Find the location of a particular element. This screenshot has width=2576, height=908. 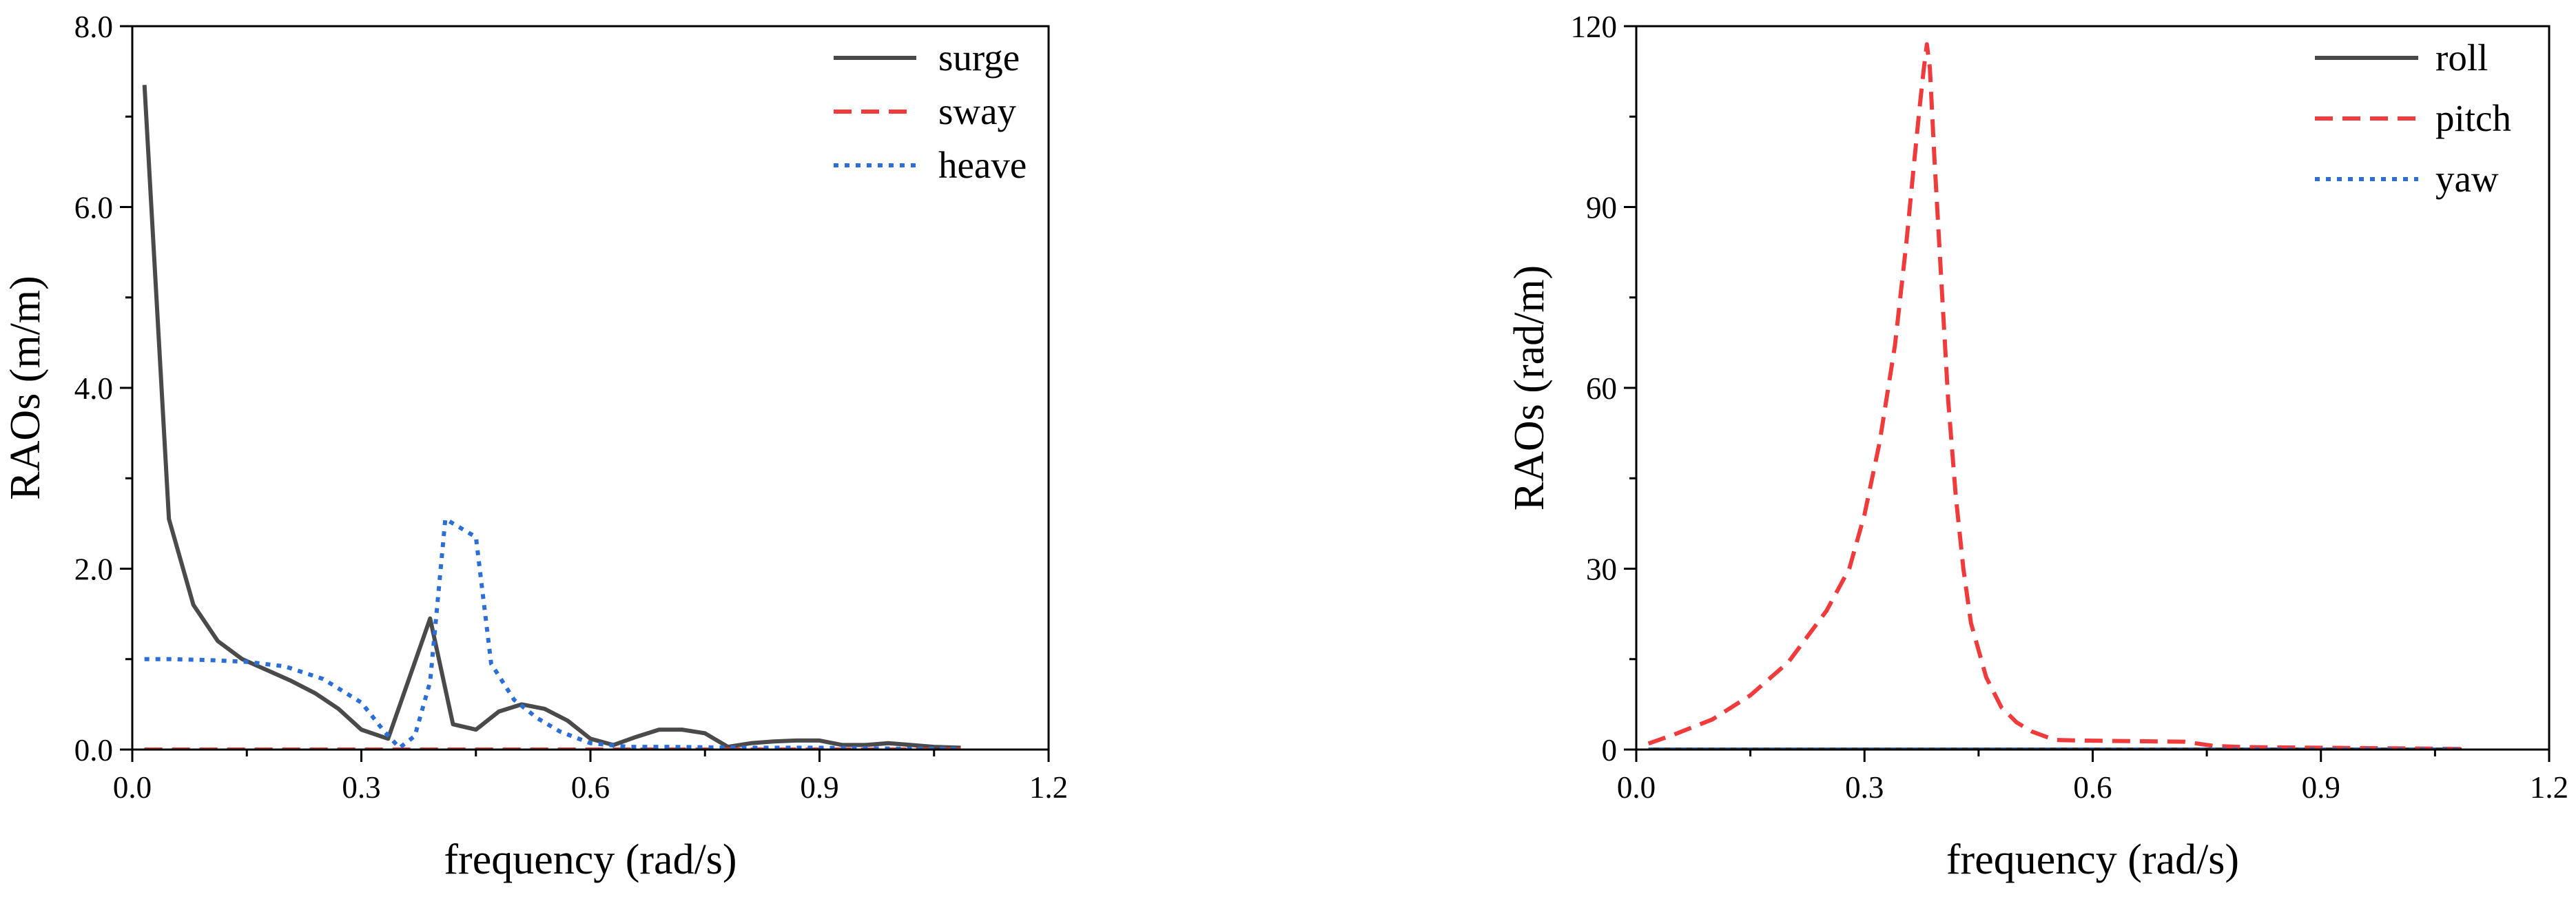

y-tick-label: 0 is located at coordinates (1610, 750).